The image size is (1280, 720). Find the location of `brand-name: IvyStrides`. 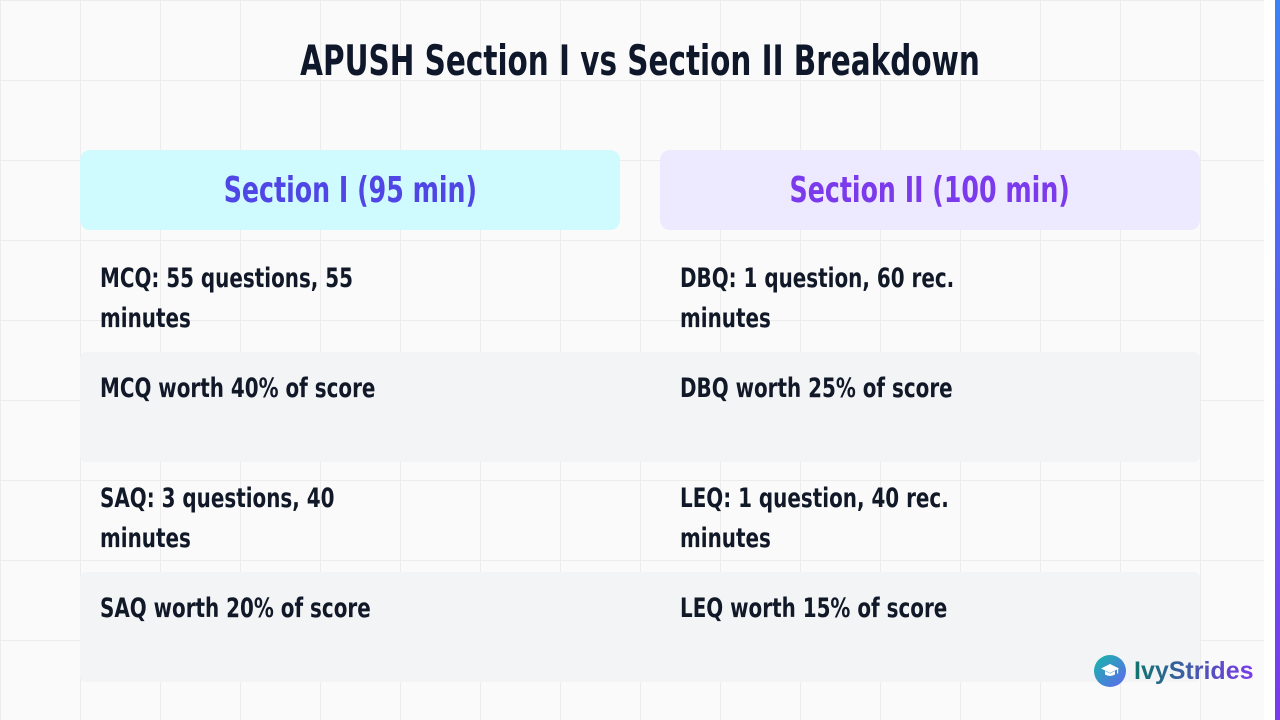

brand-name: IvyStrides is located at coordinates (1194, 670).